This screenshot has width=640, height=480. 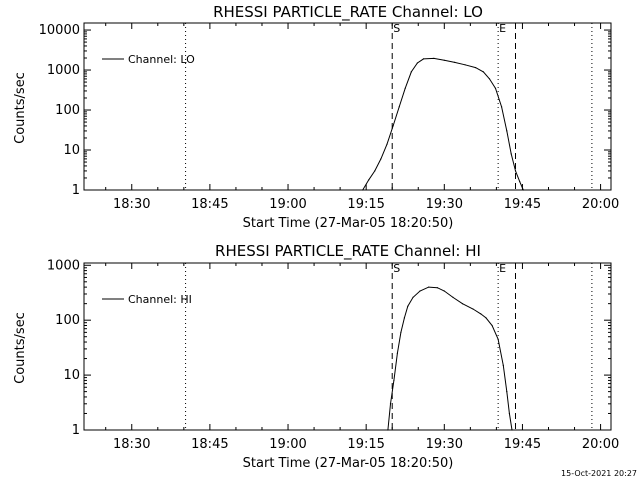 I want to click on legend: Channel: LO, so click(x=148, y=59).